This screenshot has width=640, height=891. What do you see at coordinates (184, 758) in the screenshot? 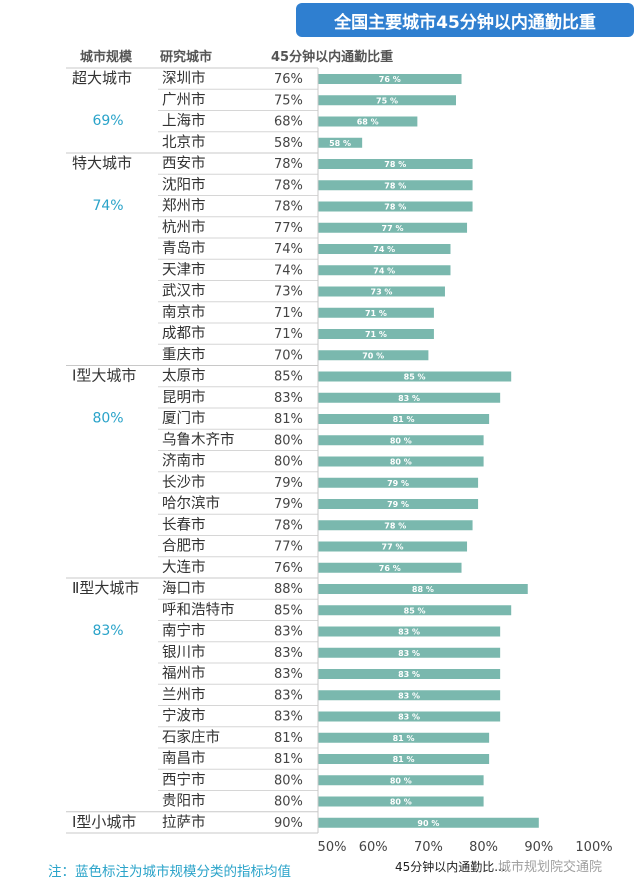
I see `city-label: 南昌市` at bounding box center [184, 758].